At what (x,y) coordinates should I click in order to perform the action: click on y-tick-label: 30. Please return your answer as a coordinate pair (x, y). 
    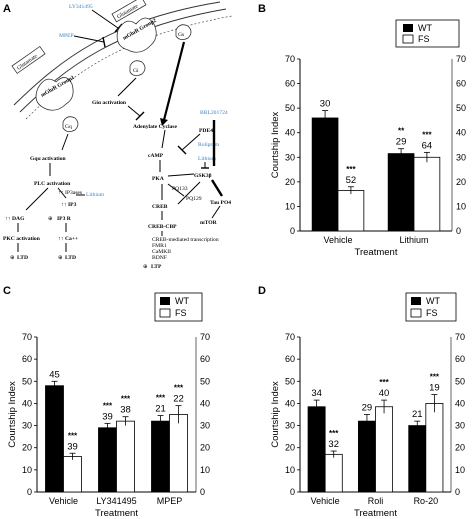
    Looking at the image, I should click on (290, 157).